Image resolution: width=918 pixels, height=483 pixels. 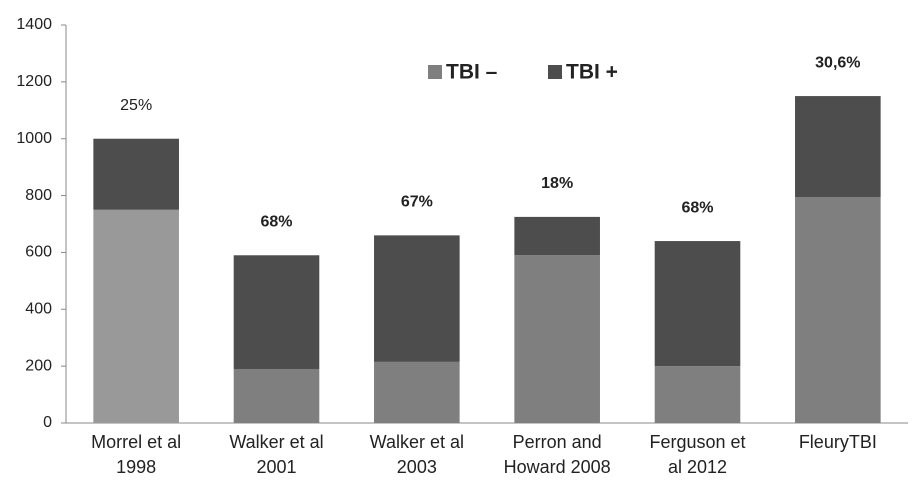 What do you see at coordinates (38, 195) in the screenshot?
I see `y-tick-label: 800` at bounding box center [38, 195].